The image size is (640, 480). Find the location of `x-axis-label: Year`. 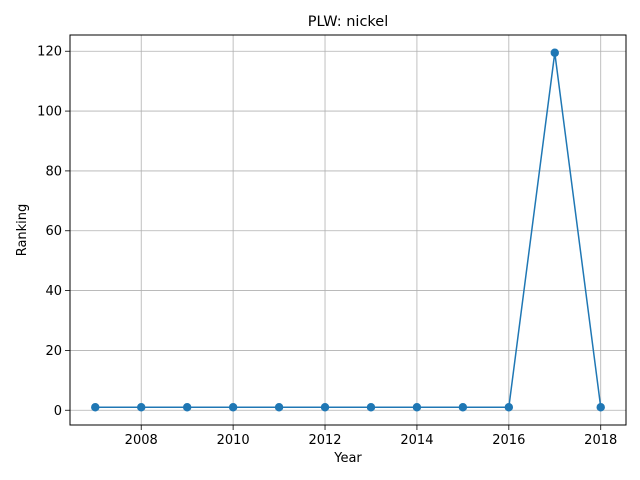

x-axis-label: Year is located at coordinates (347, 458).